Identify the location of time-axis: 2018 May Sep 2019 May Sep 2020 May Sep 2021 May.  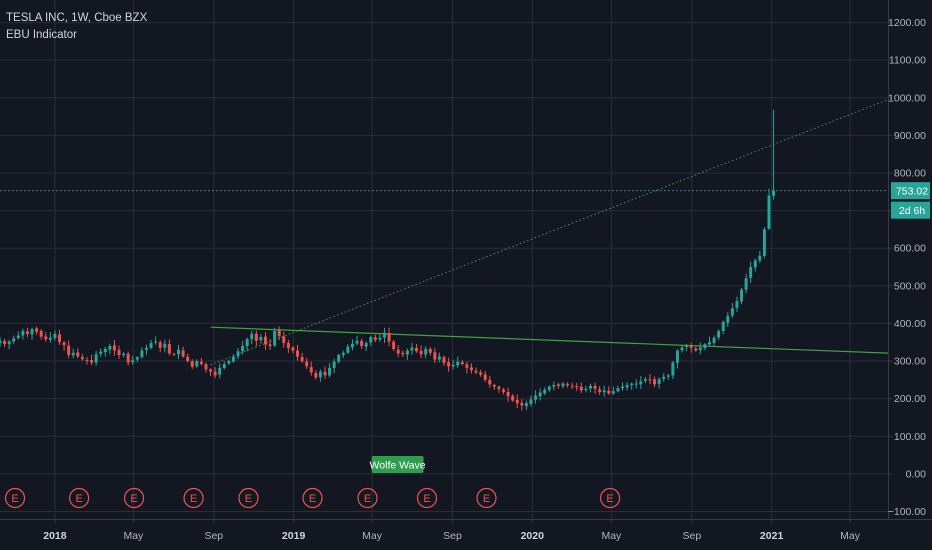
(466, 534).